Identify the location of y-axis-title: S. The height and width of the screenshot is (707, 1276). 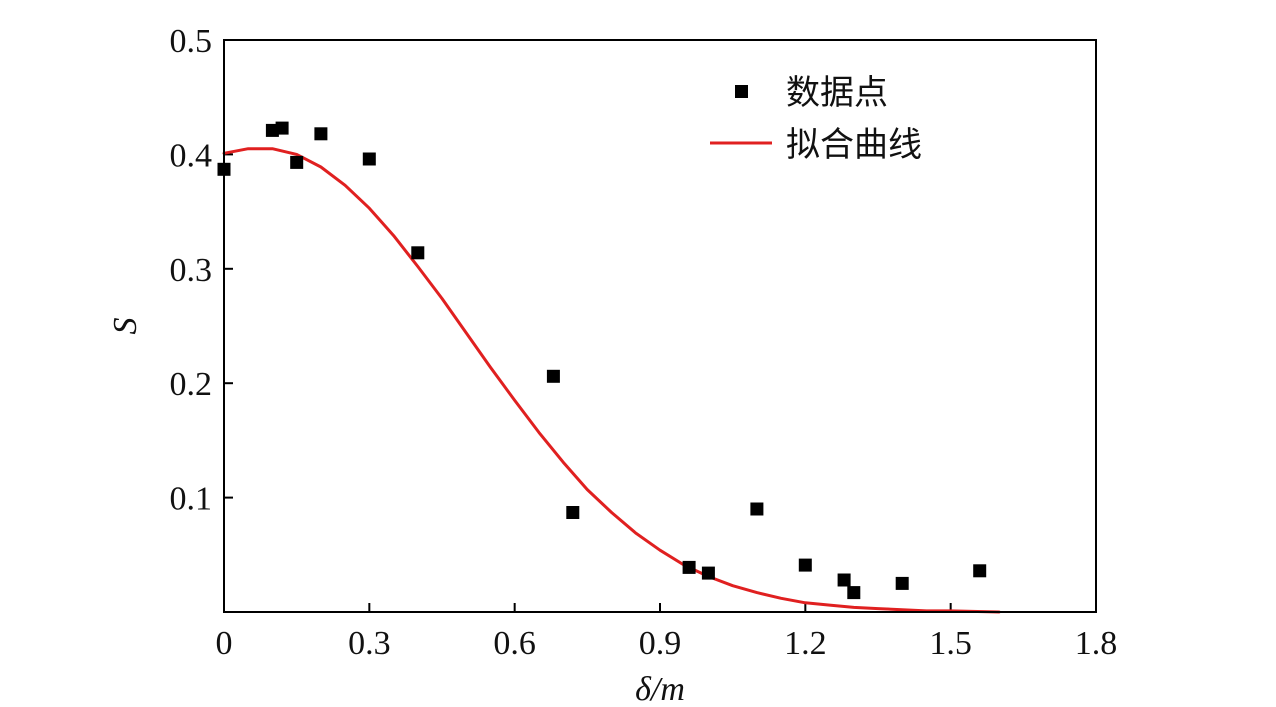
(125, 326).